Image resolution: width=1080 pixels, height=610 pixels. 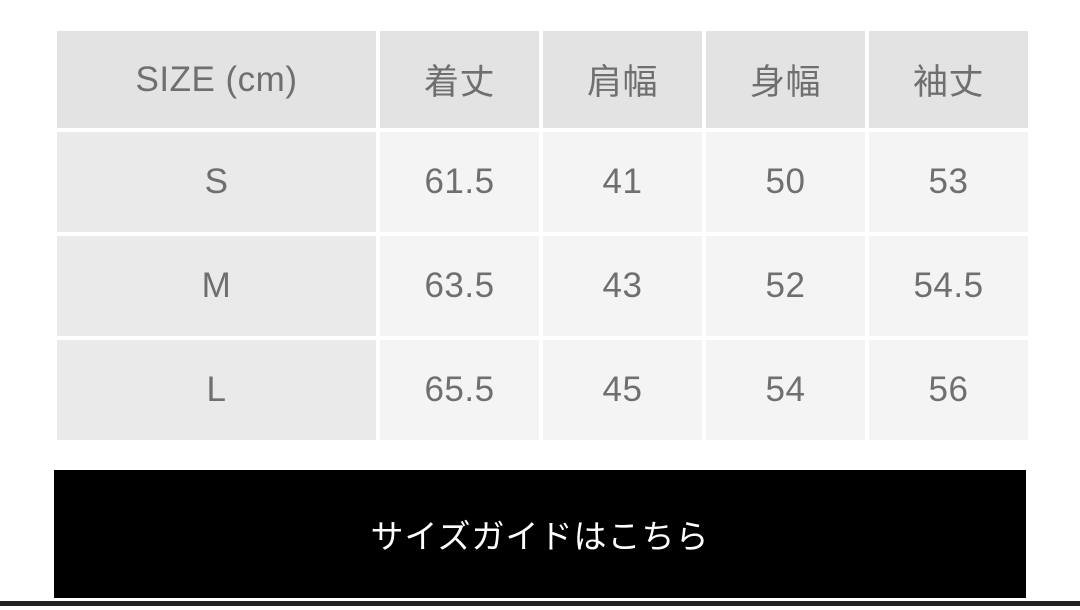 I want to click on measurement-cell: 53, so click(x=948, y=182).